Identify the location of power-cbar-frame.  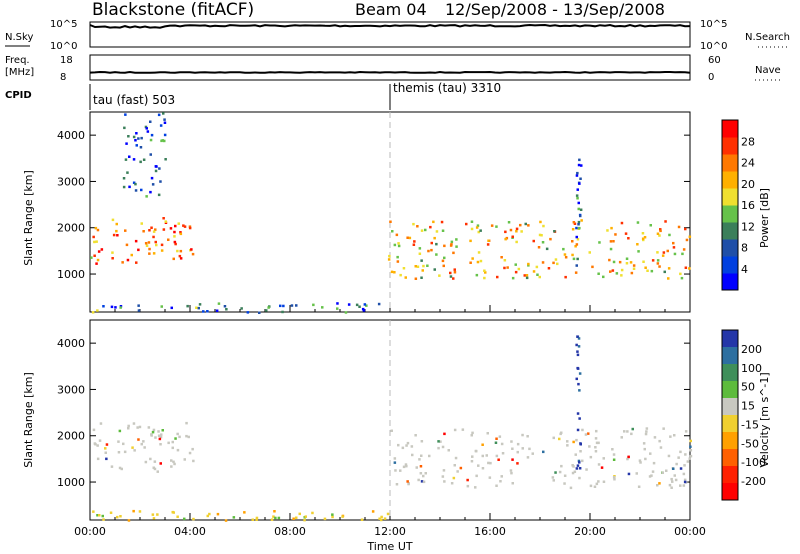
(730, 205).